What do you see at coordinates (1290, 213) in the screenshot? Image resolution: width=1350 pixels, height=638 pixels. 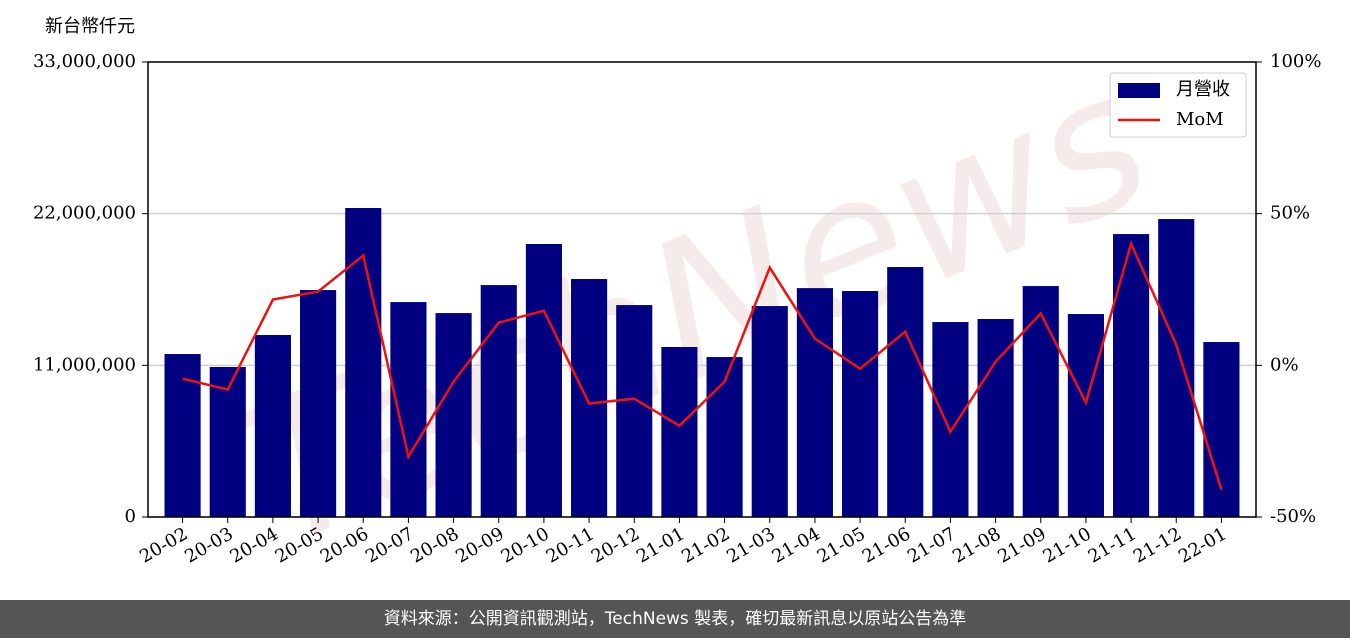 I see `y2-tick-label: 50%` at bounding box center [1290, 213].